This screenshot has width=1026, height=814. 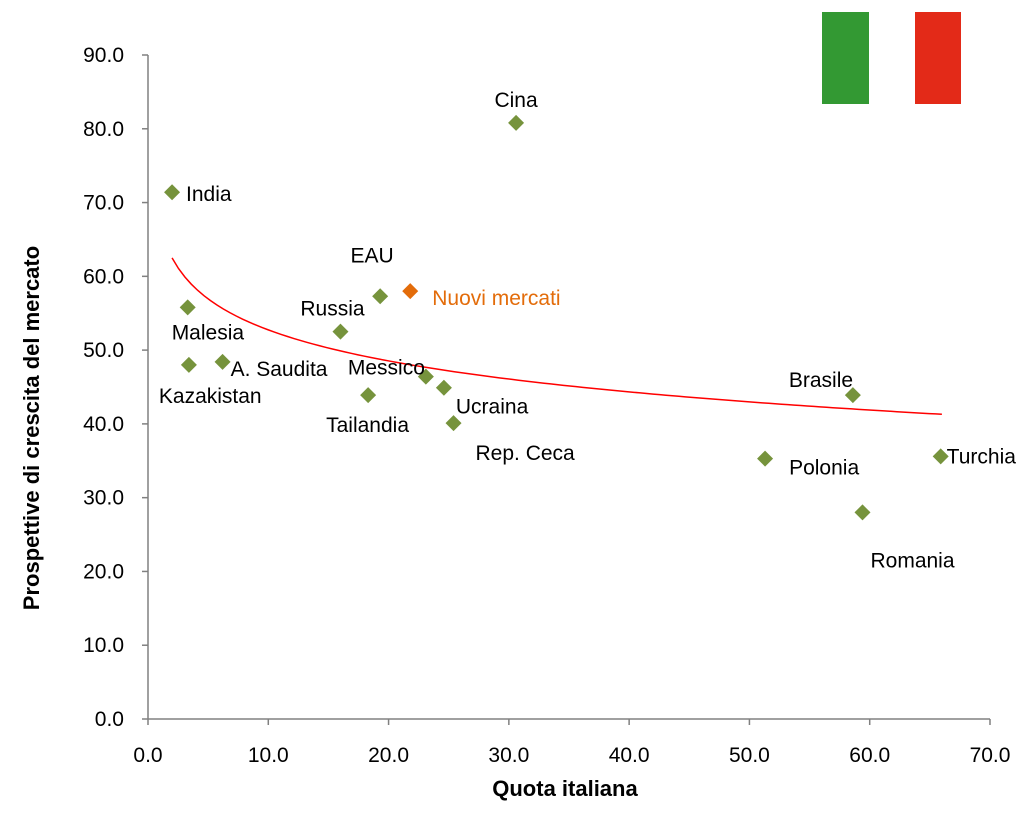 I want to click on trendline, so click(x=556, y=336).